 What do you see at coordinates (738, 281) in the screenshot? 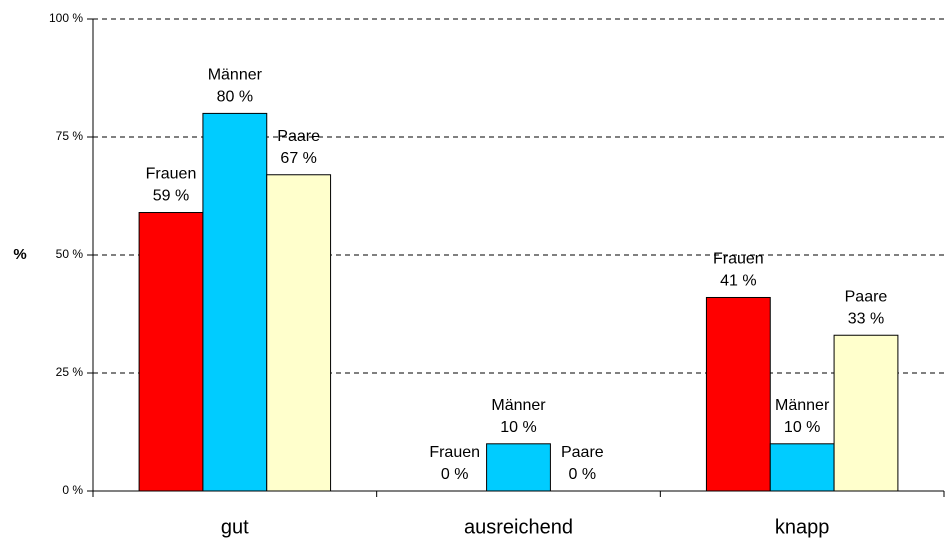
I see `data-label: 41 %` at bounding box center [738, 281].